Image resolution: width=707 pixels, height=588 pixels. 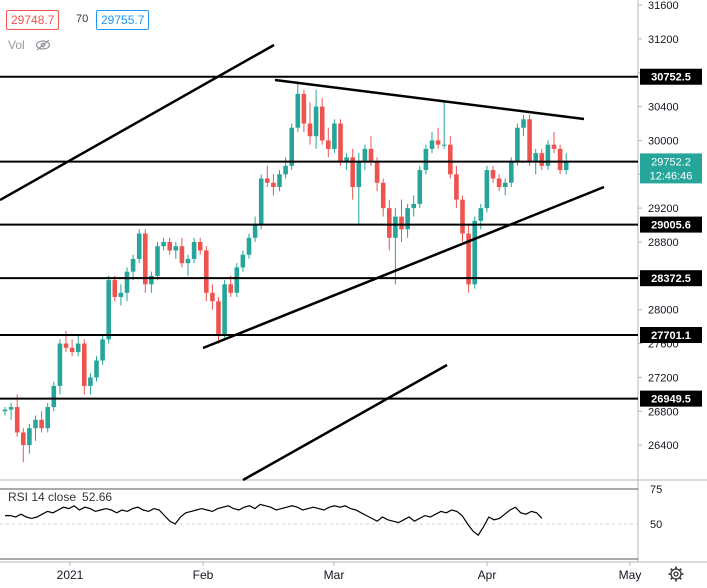 I want to click on level-label-text: 28372.5, so click(x=671, y=279).